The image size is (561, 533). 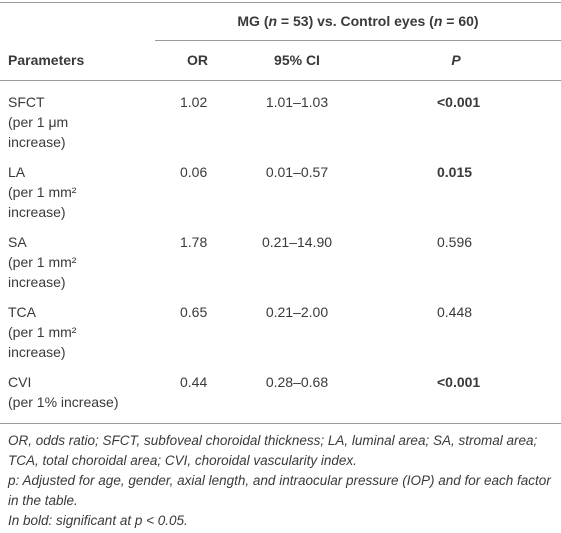 What do you see at coordinates (22, 312) in the screenshot?
I see `parameter: TCA` at bounding box center [22, 312].